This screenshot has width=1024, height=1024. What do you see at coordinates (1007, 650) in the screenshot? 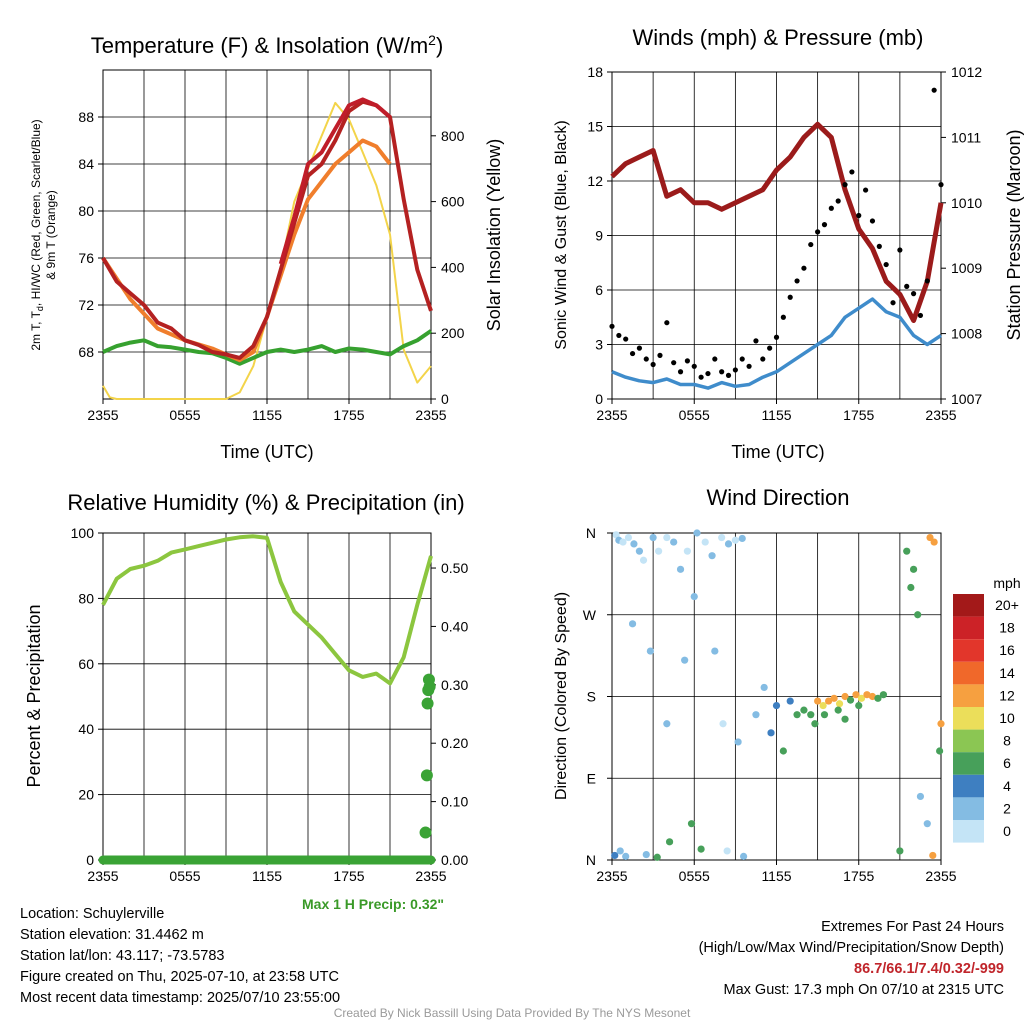
I see `legend-label: 16` at bounding box center [1007, 650].